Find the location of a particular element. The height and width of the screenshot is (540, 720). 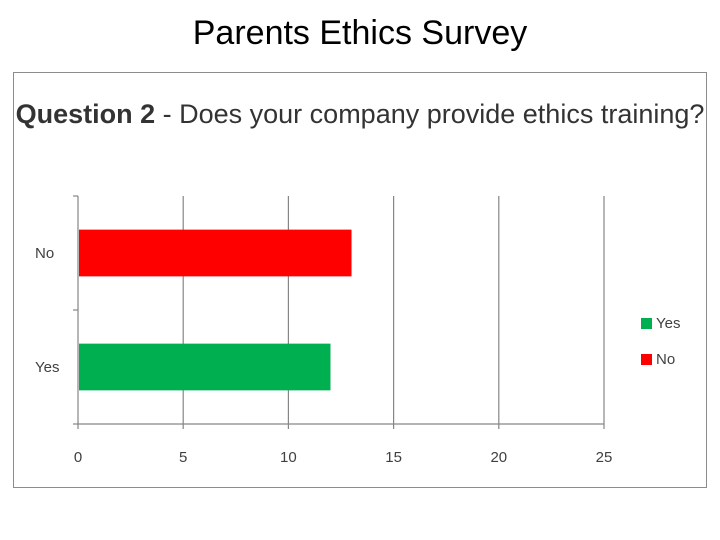

y-category-label-yes: Yes is located at coordinates (47, 367).